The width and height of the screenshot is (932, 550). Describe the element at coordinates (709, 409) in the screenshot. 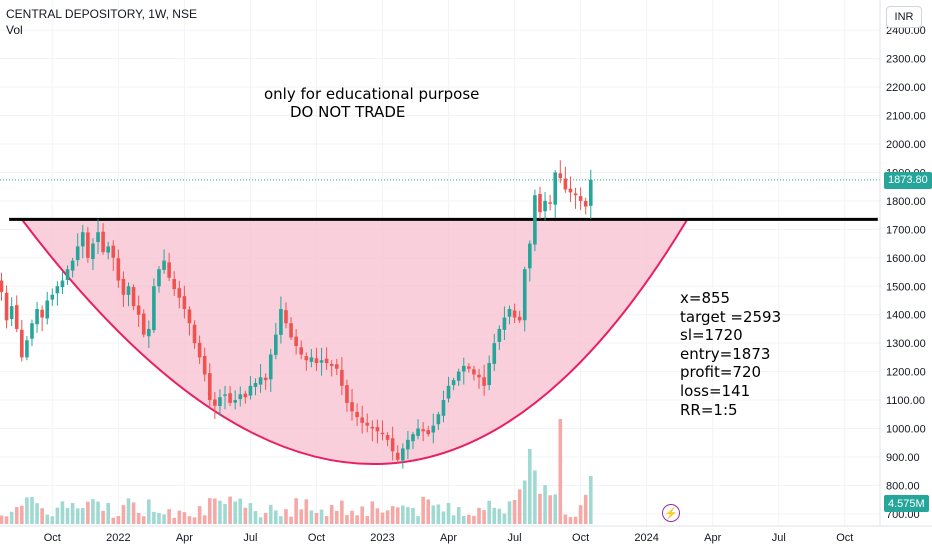

I see `trade-stat: RR=1:5` at that location.